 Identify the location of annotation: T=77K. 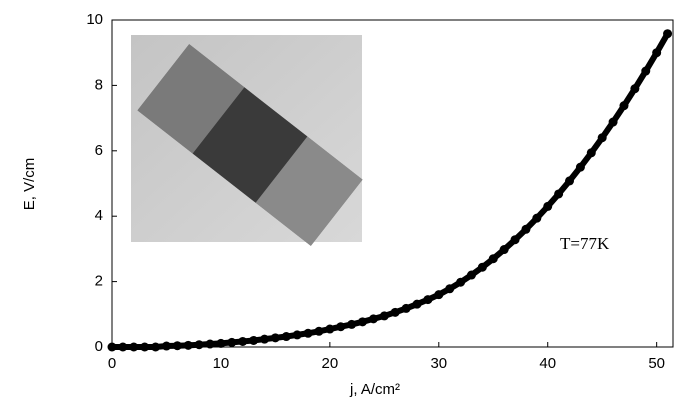
(585, 243).